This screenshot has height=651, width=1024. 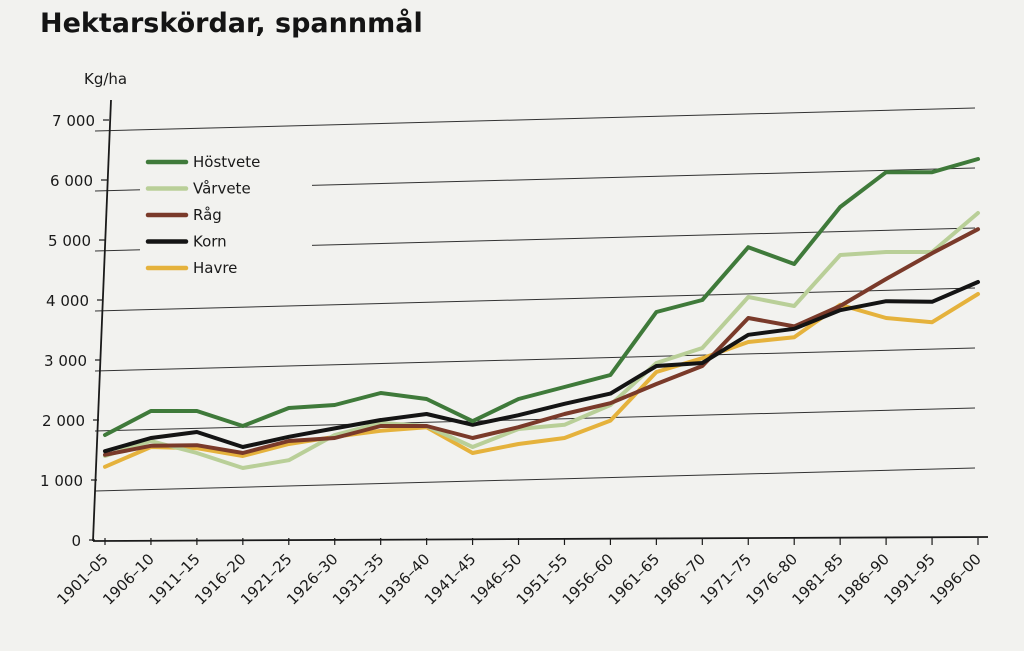 What do you see at coordinates (67, 301) in the screenshot?
I see `y-tick-label: 4 000` at bounding box center [67, 301].